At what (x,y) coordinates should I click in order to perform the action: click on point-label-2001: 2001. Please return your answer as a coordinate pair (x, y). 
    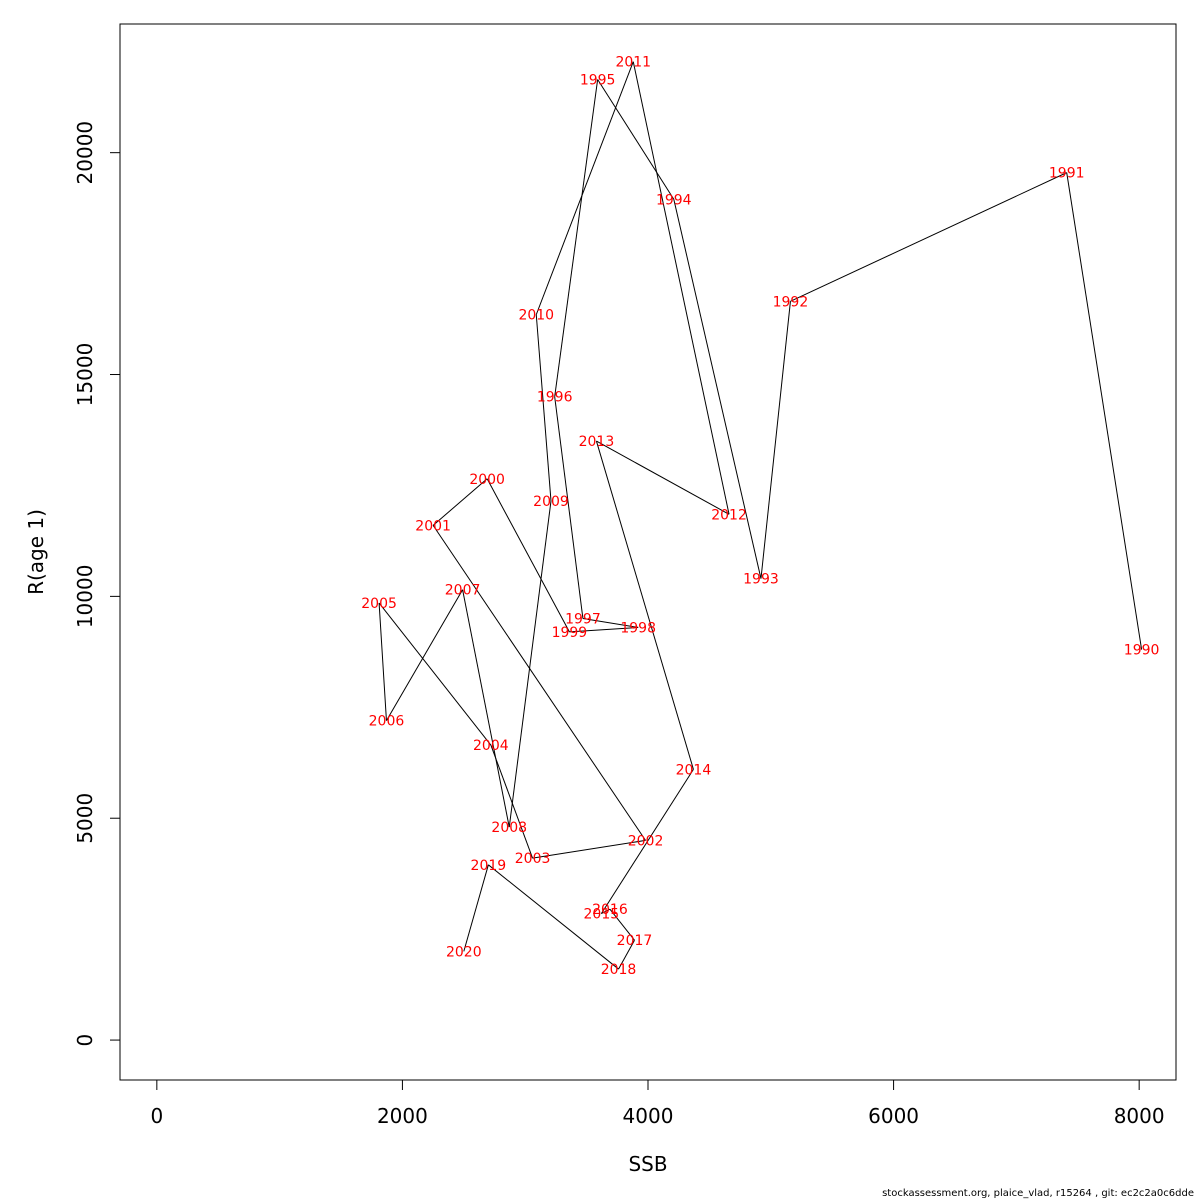
    Looking at the image, I should click on (433, 526).